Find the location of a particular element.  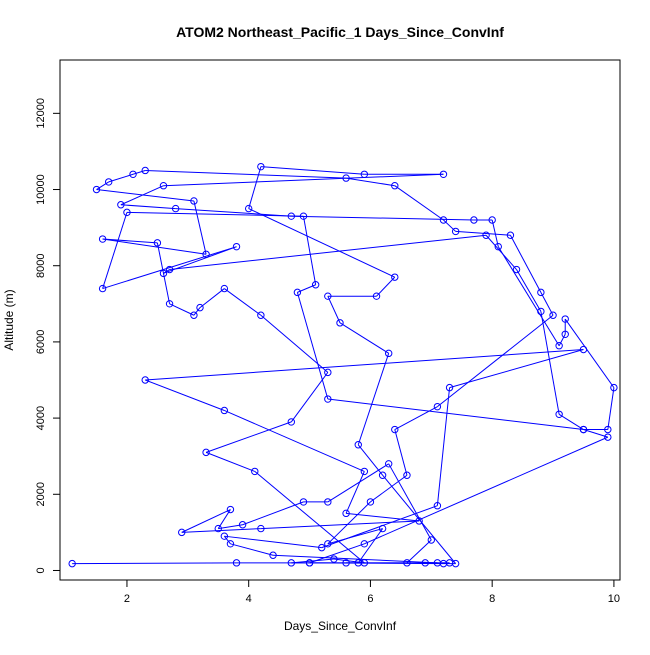

x-tick-label: 10 is located at coordinates (614, 599).